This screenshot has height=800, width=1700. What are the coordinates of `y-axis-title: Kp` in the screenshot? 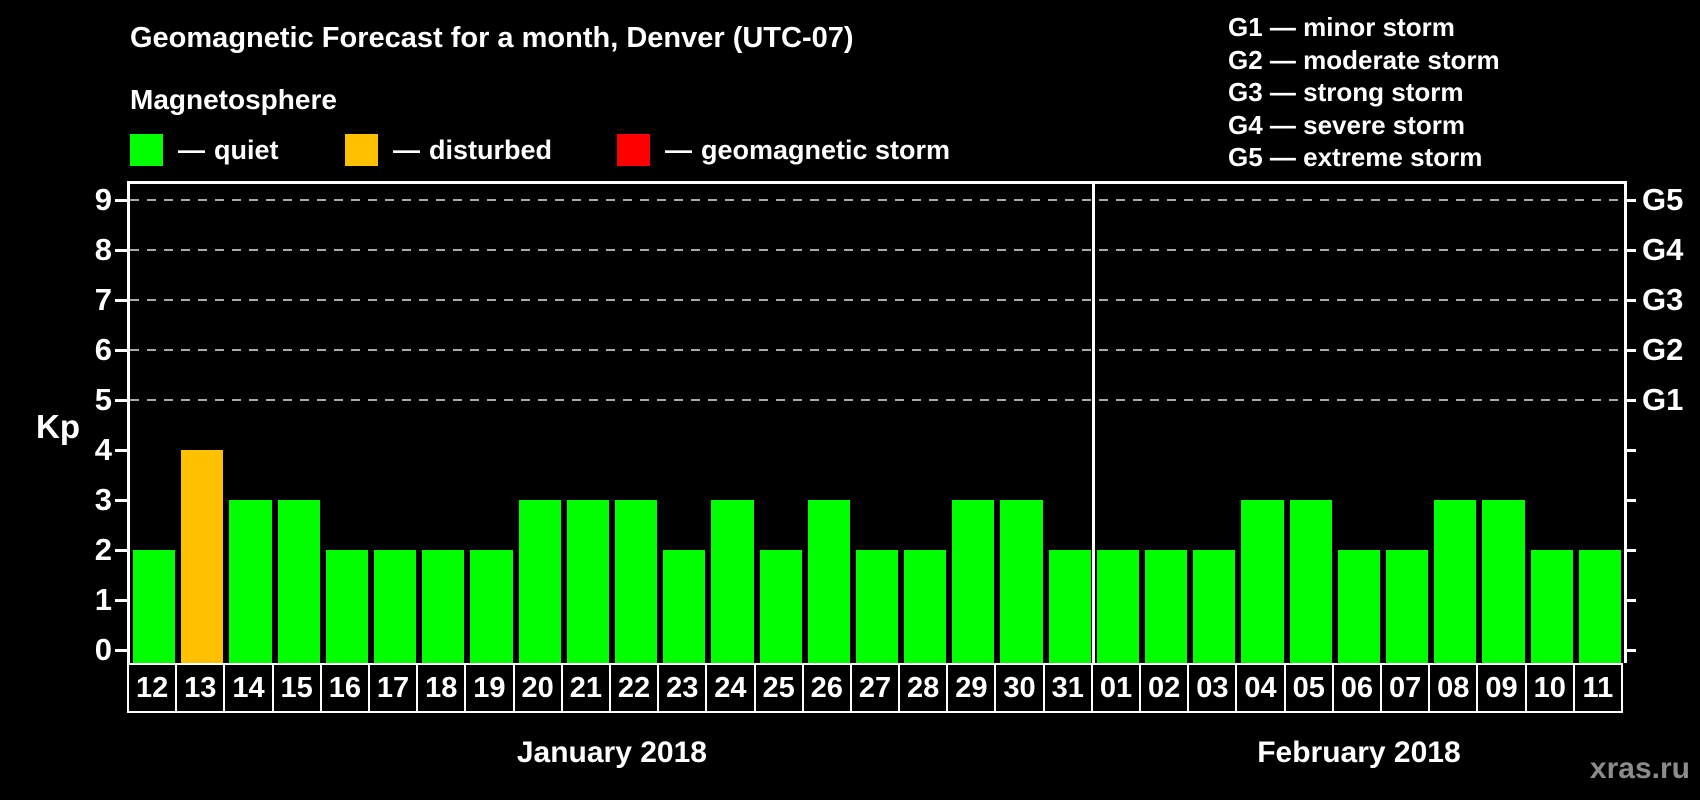 It's located at (58, 426).